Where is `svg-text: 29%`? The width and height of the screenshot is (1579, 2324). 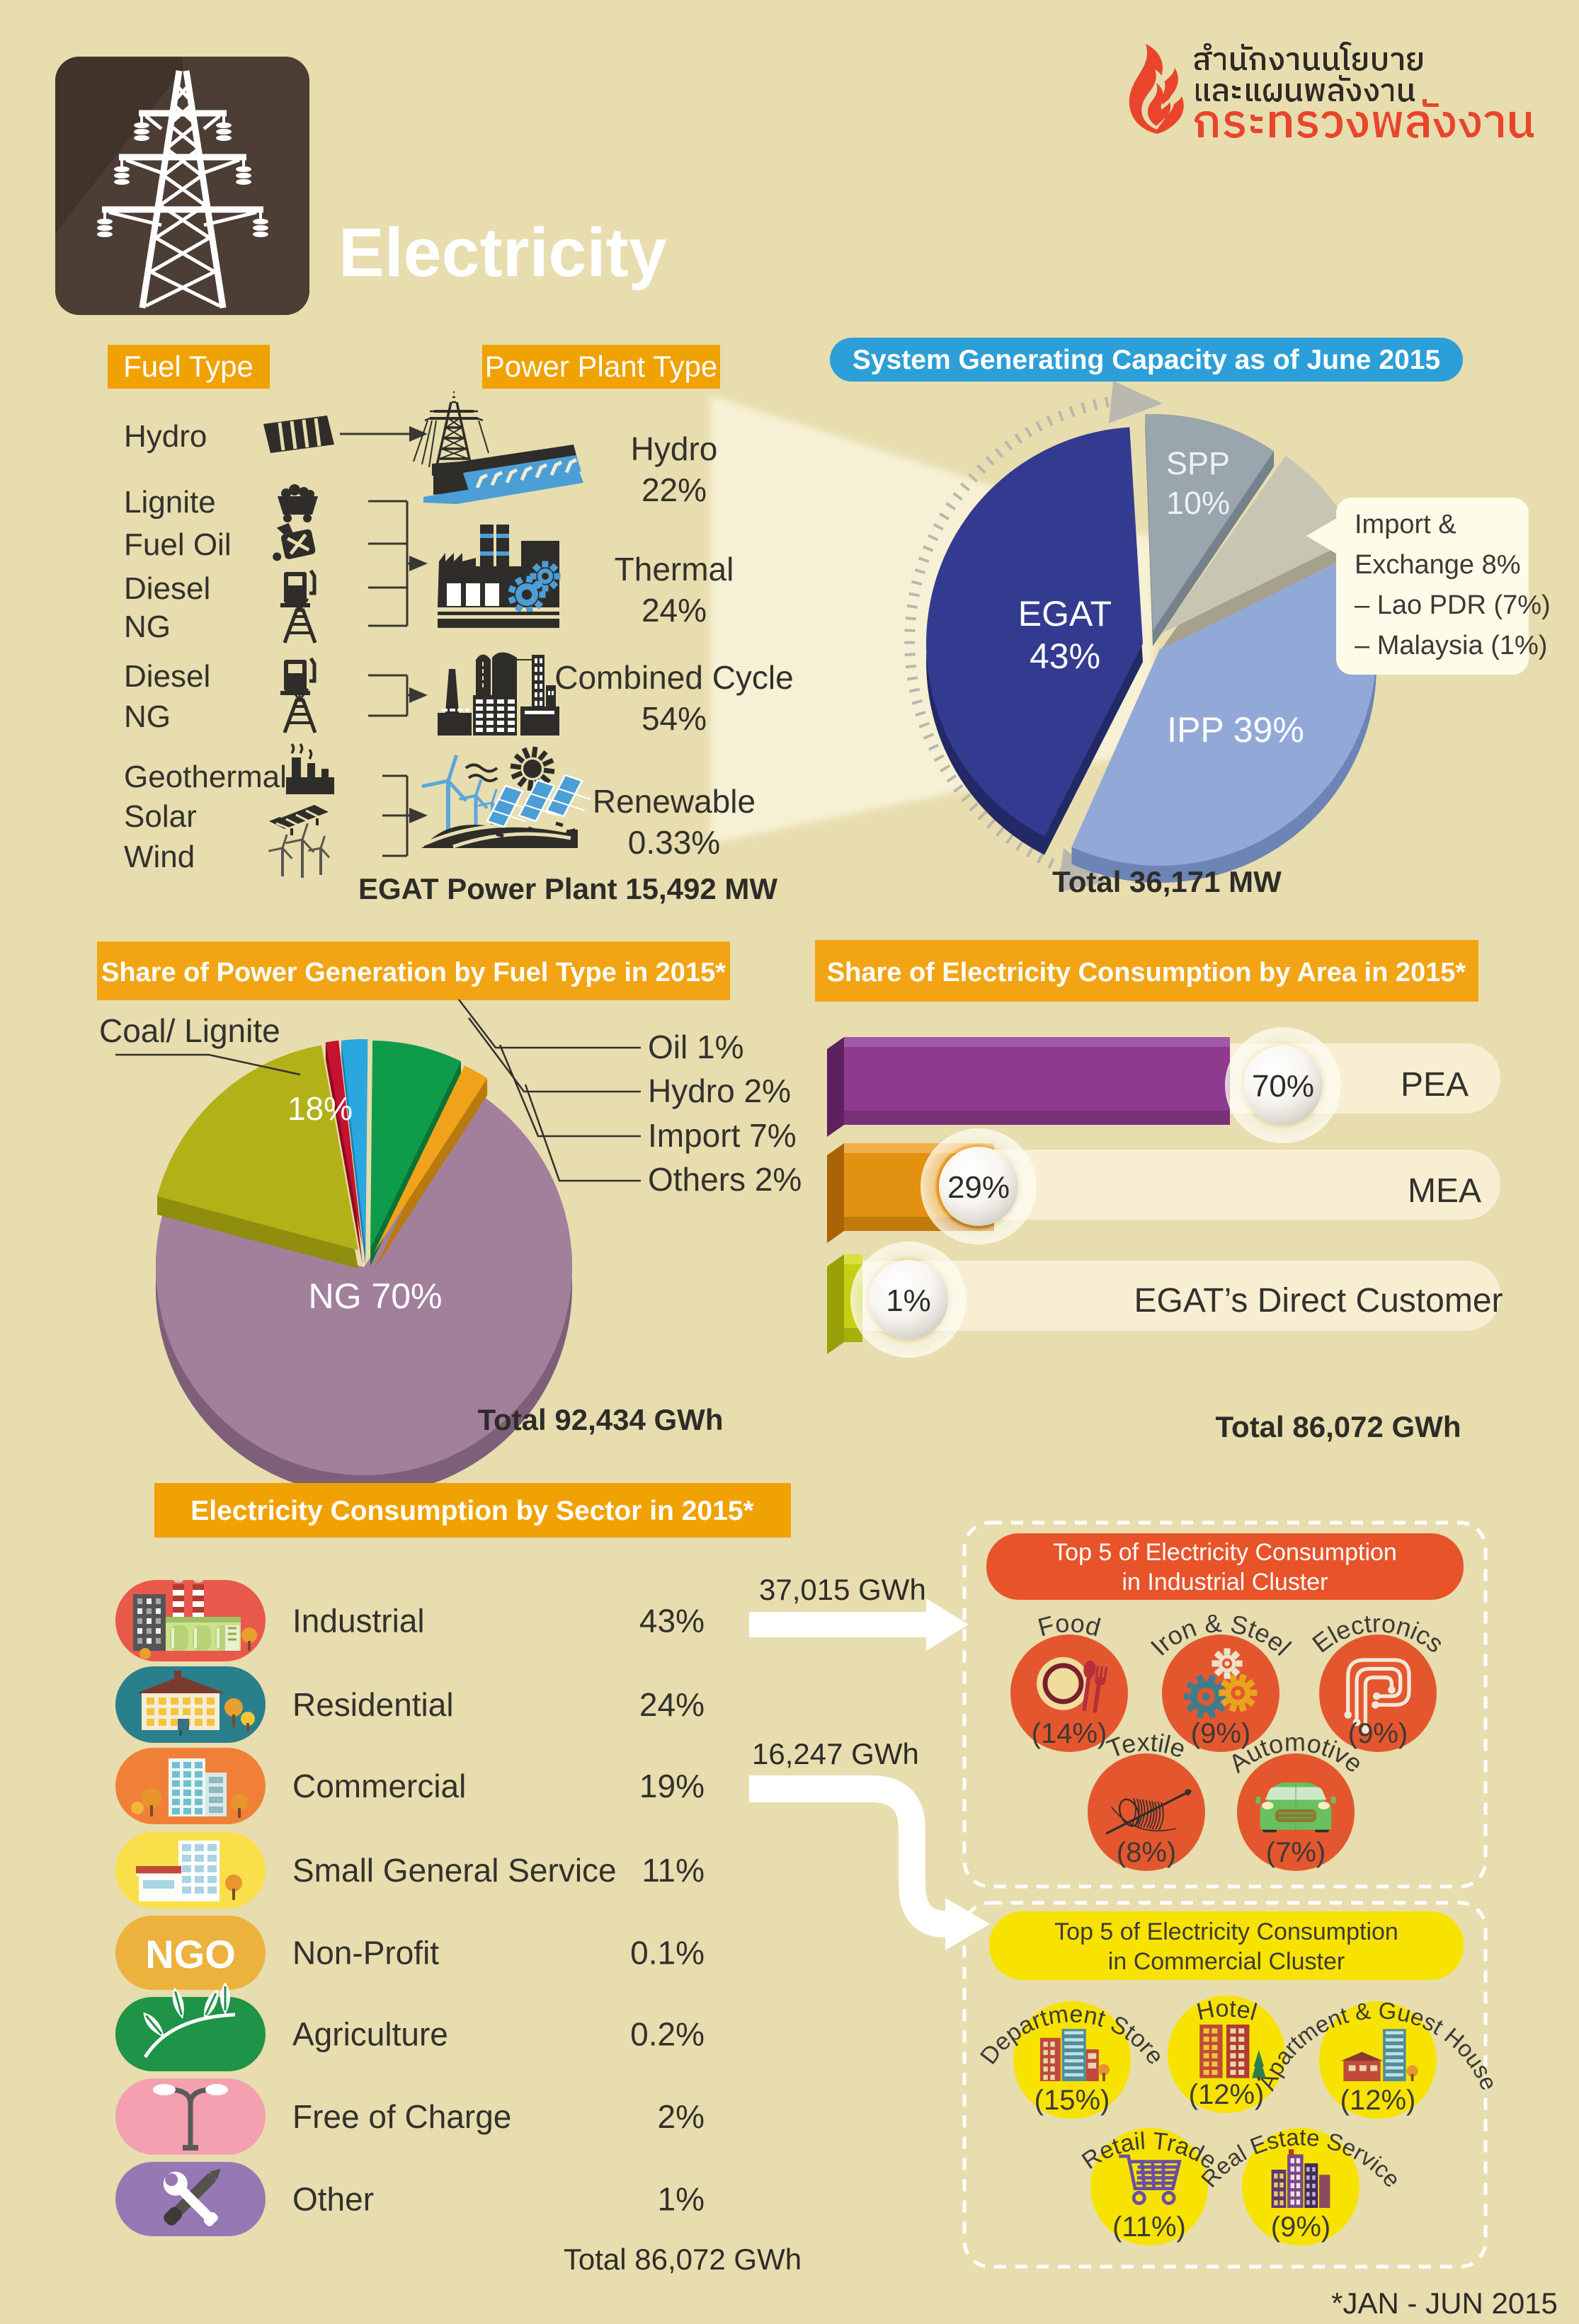 svg-text: 29% is located at coordinates (978, 1187).